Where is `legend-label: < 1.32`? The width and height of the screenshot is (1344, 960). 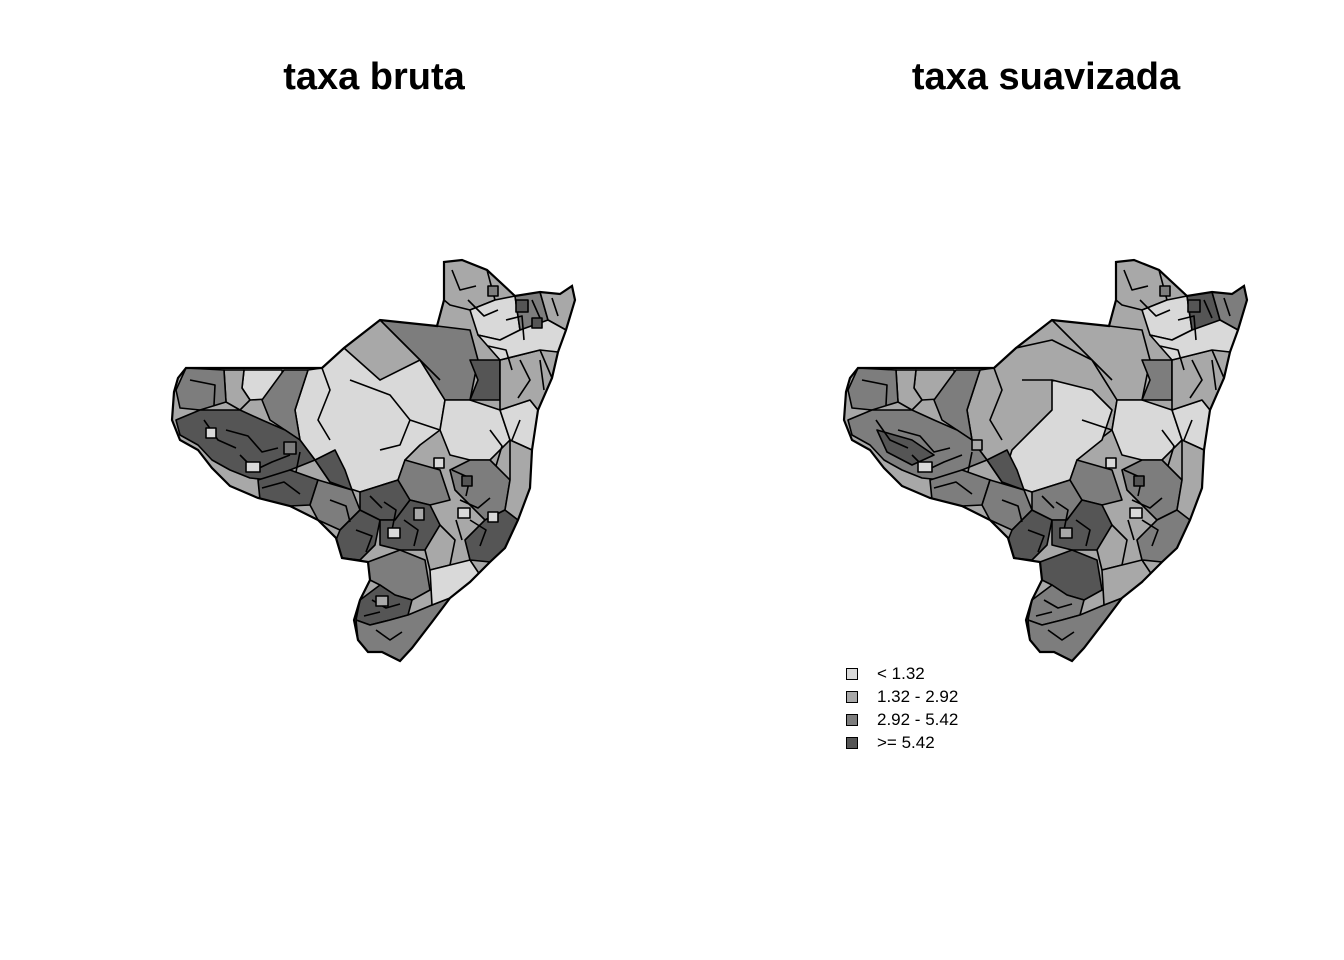 legend-label: < 1.32 is located at coordinates (901, 673).